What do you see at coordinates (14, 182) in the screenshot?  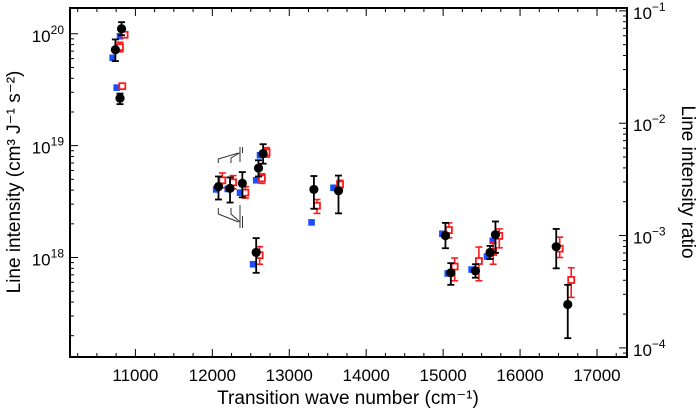 I see `y-axis-label: Line intensity (cm³ J⁻¹ s⁻²)` at bounding box center [14, 182].